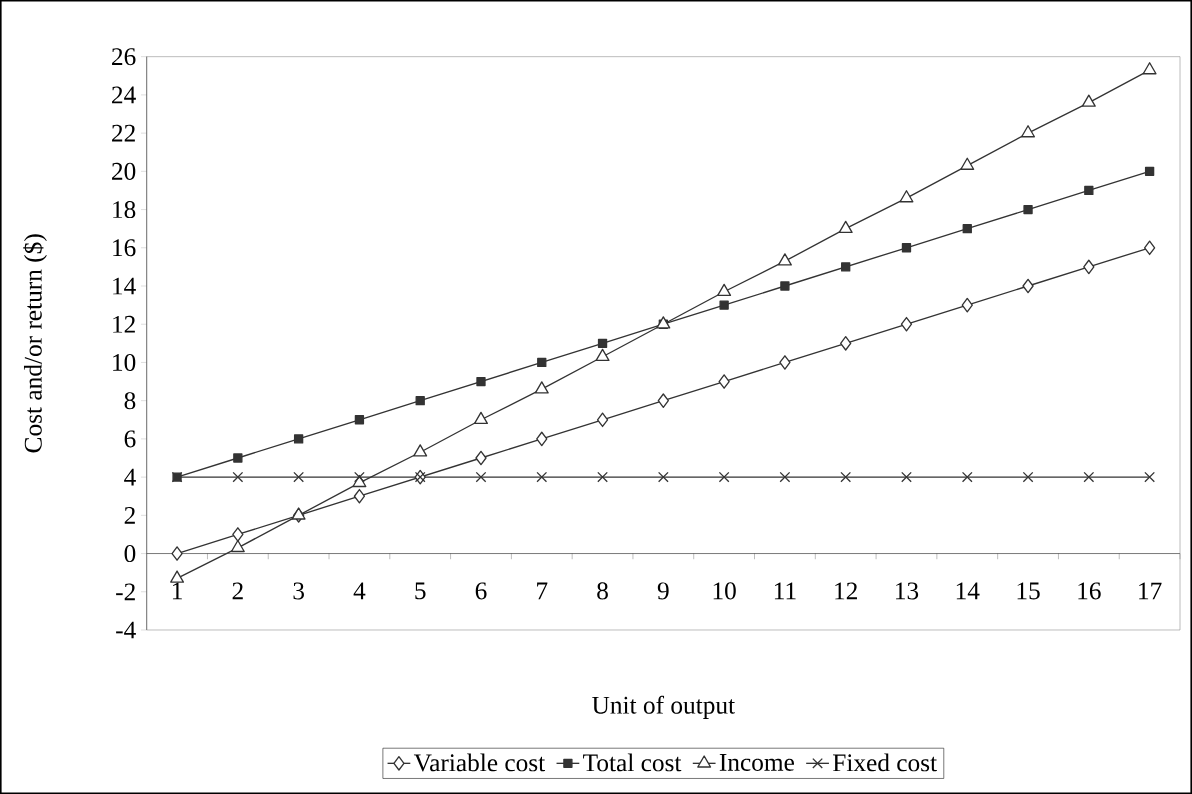 Image resolution: width=1192 pixels, height=794 pixels. Describe the element at coordinates (35, 343) in the screenshot. I see `y-axis-title: Cost and/or return ($)` at that location.